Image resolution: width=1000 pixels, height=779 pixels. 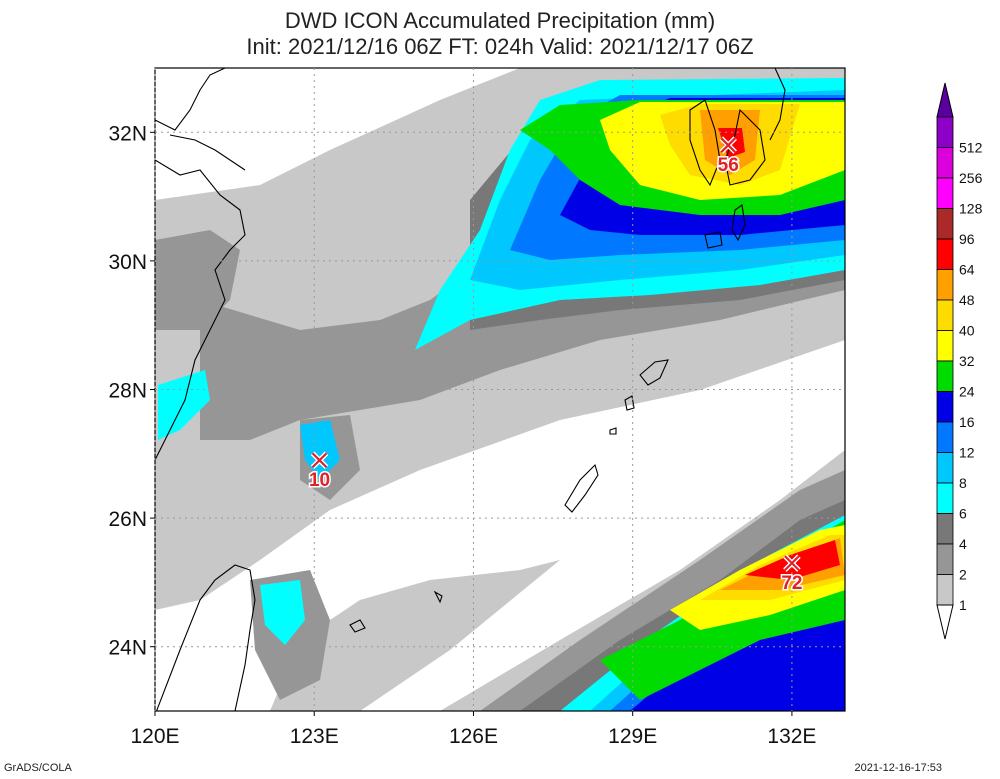 What do you see at coordinates (963, 483) in the screenshot?
I see `colorbar-label: 8` at bounding box center [963, 483].